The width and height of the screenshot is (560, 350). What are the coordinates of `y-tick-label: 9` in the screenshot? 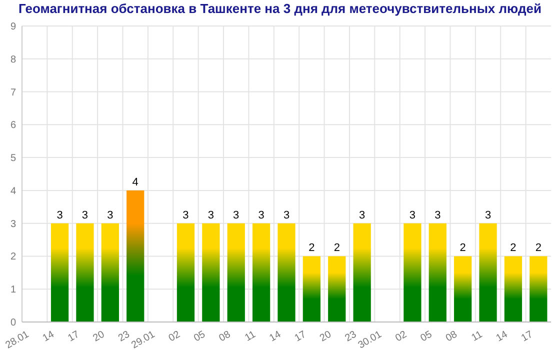 It's located at (13, 27).